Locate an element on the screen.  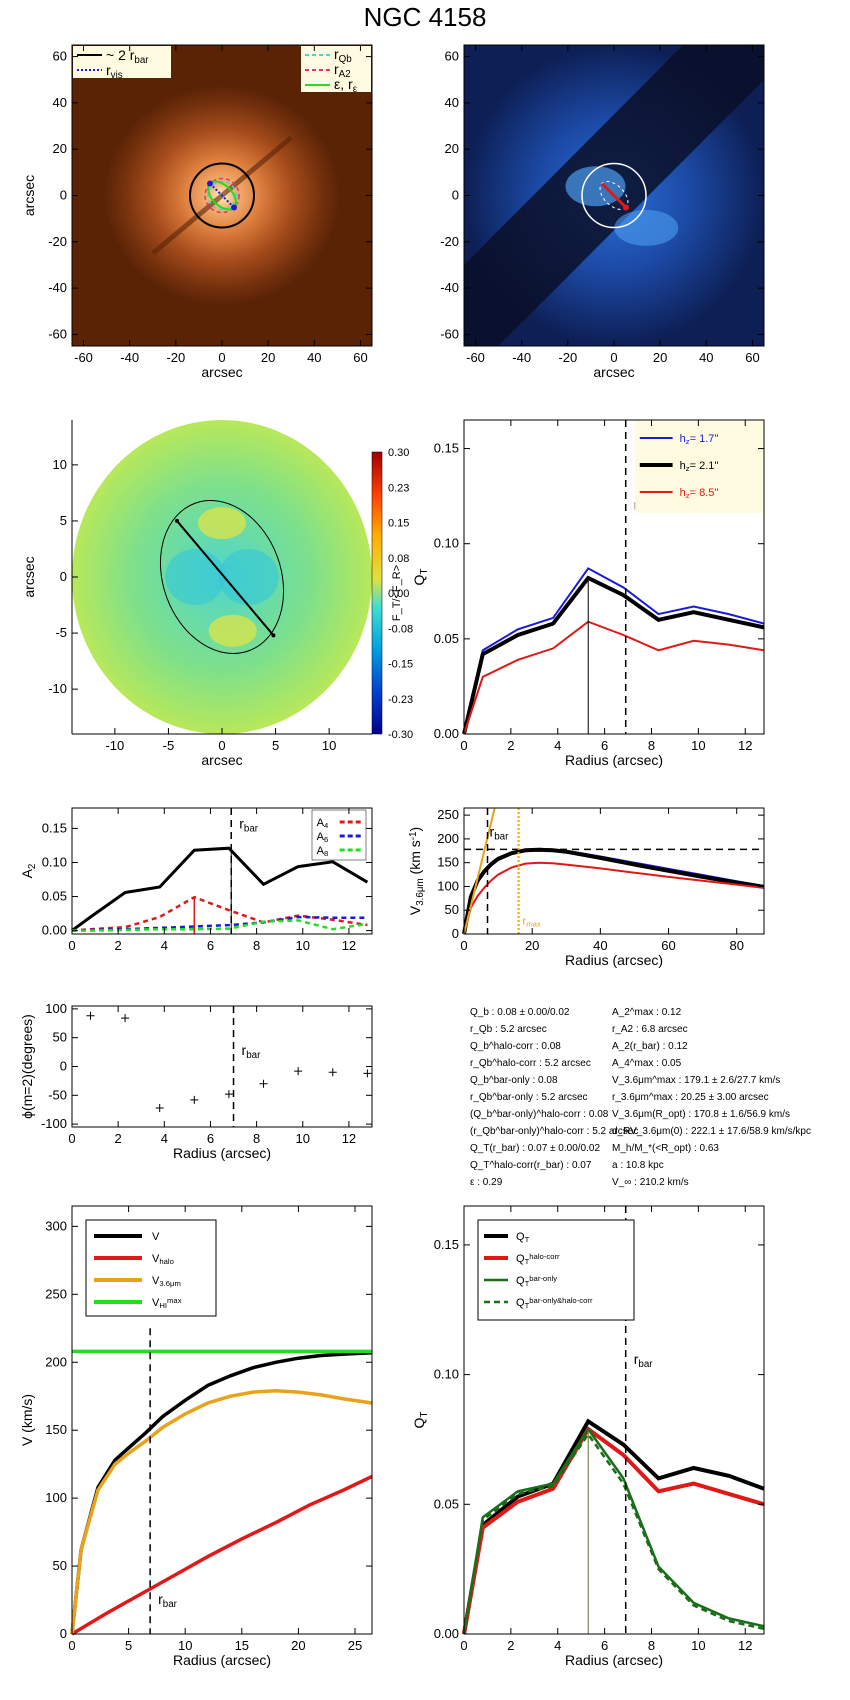
y-tick-label: -40 is located at coordinates (57, 287).